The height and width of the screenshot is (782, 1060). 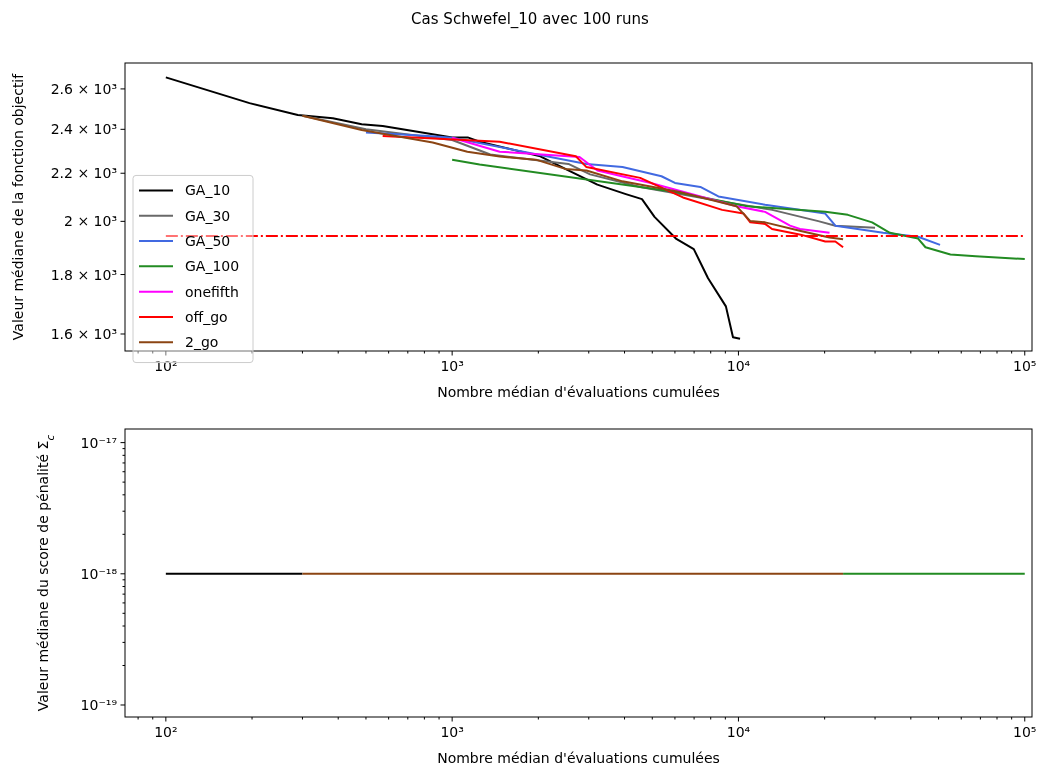 What do you see at coordinates (208, 190) in the screenshot?
I see `legend-label: GA_10` at bounding box center [208, 190].